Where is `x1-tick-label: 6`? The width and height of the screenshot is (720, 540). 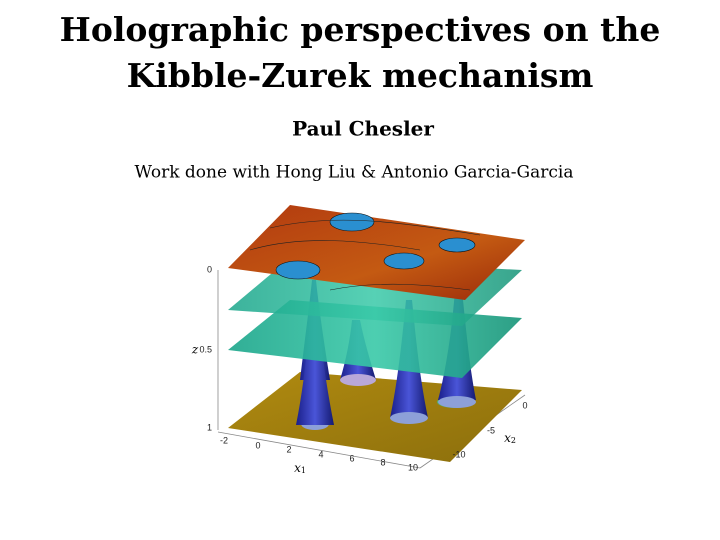 x1-tick-label: 6 is located at coordinates (351, 458).